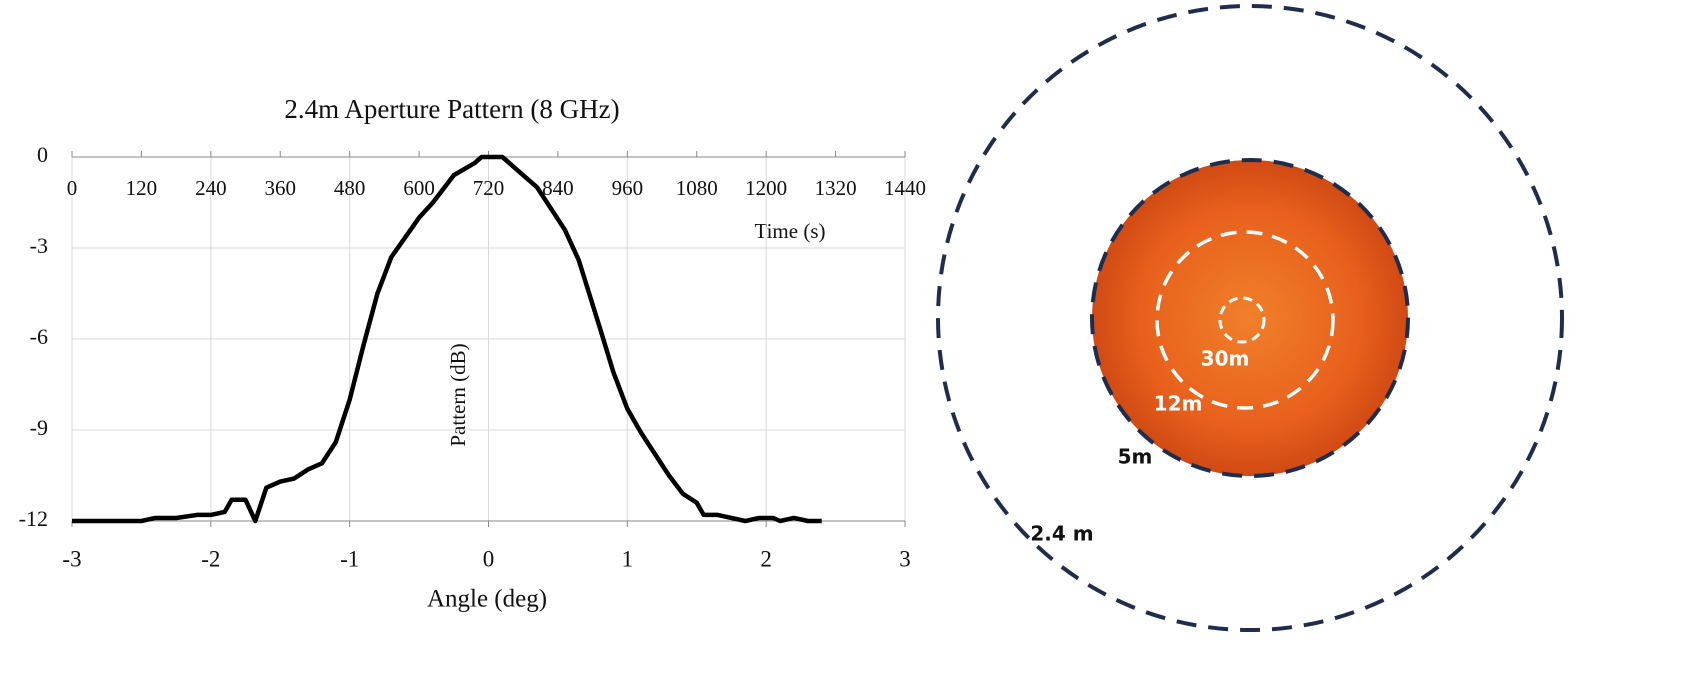  What do you see at coordinates (42, 154) in the screenshot?
I see `y-tick-label: 0` at bounding box center [42, 154].